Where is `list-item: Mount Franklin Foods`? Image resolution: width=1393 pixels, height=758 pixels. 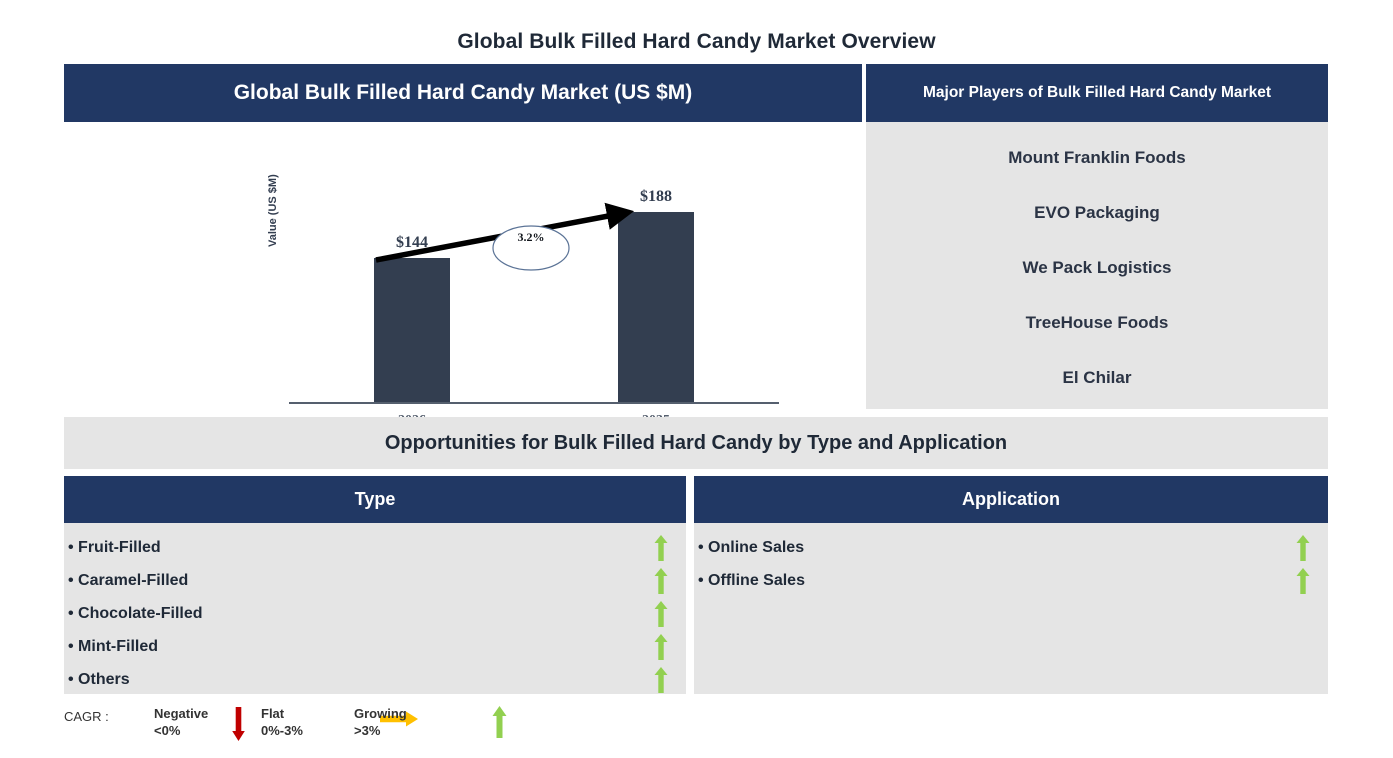
list-item: Mount Franklin Foods is located at coordinates (1097, 157).